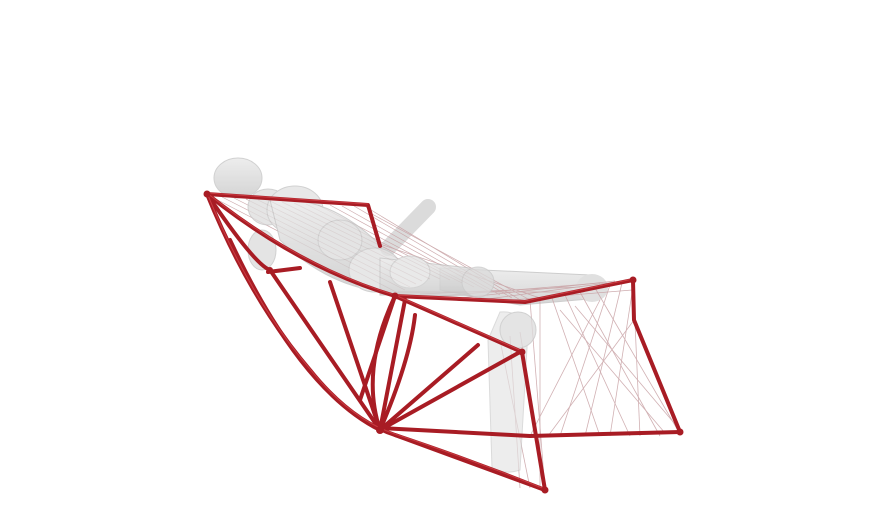 The width and height of the screenshot is (875, 527). I want to click on frame-seat-edge, so click(364, 273).